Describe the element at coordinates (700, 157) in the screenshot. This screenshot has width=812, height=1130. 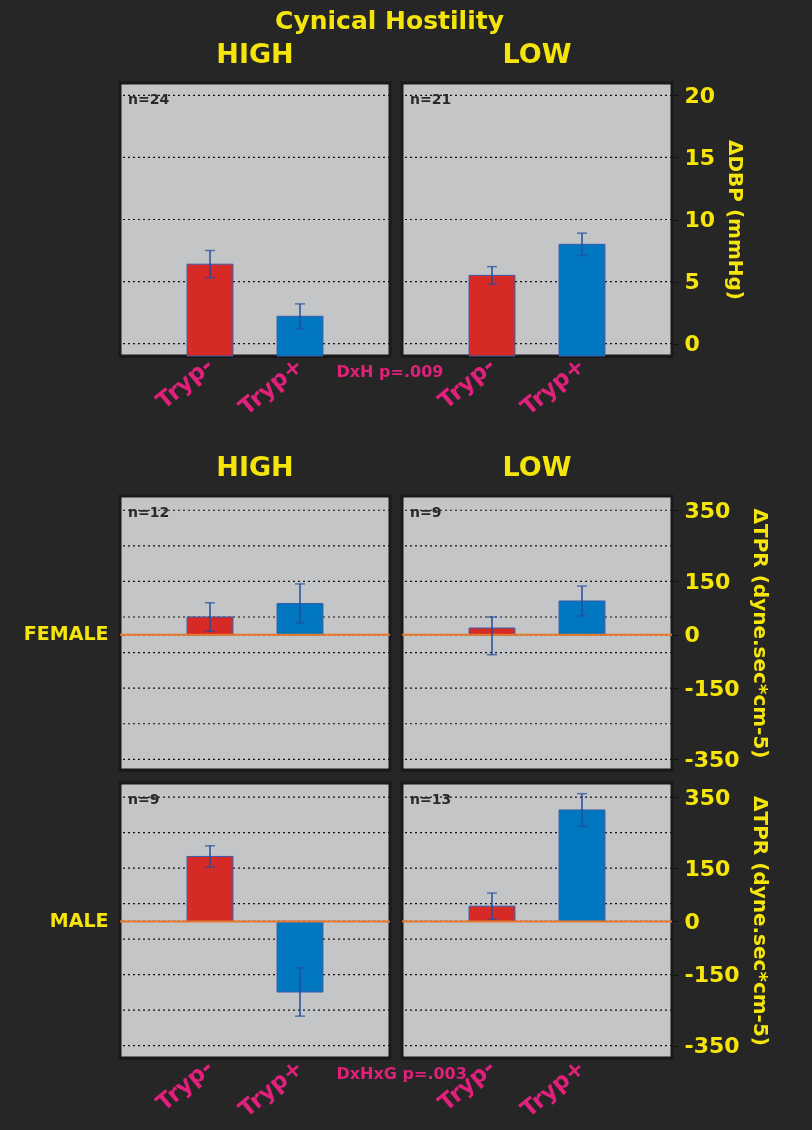
I see `y-tick-label: 15` at that location.